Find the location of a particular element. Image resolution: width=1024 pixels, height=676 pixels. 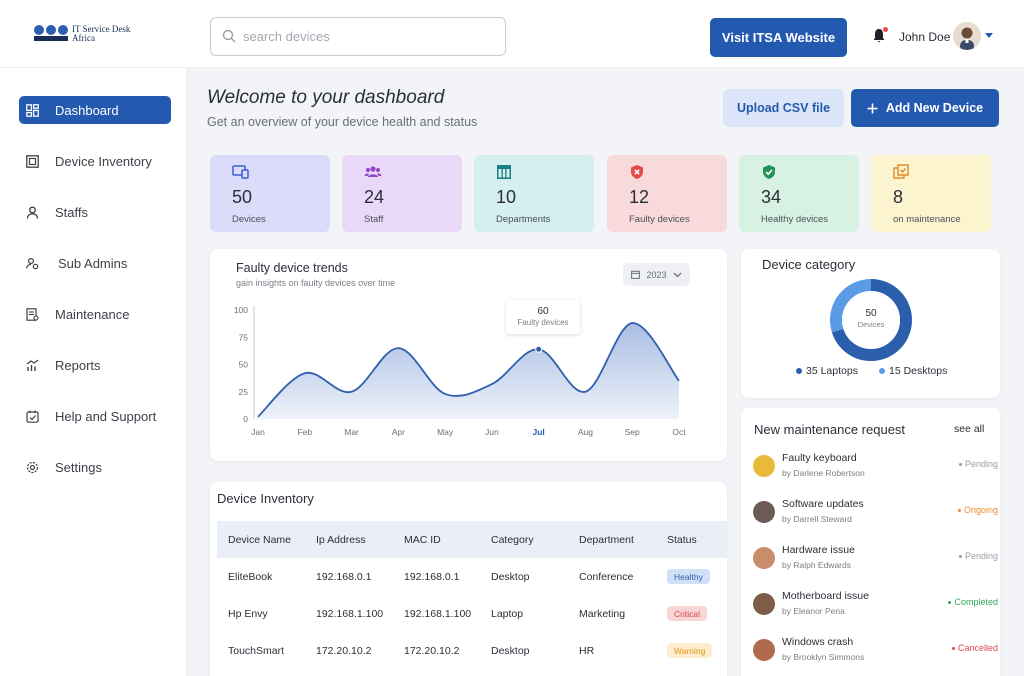

plus-icon is located at coordinates (872, 108).